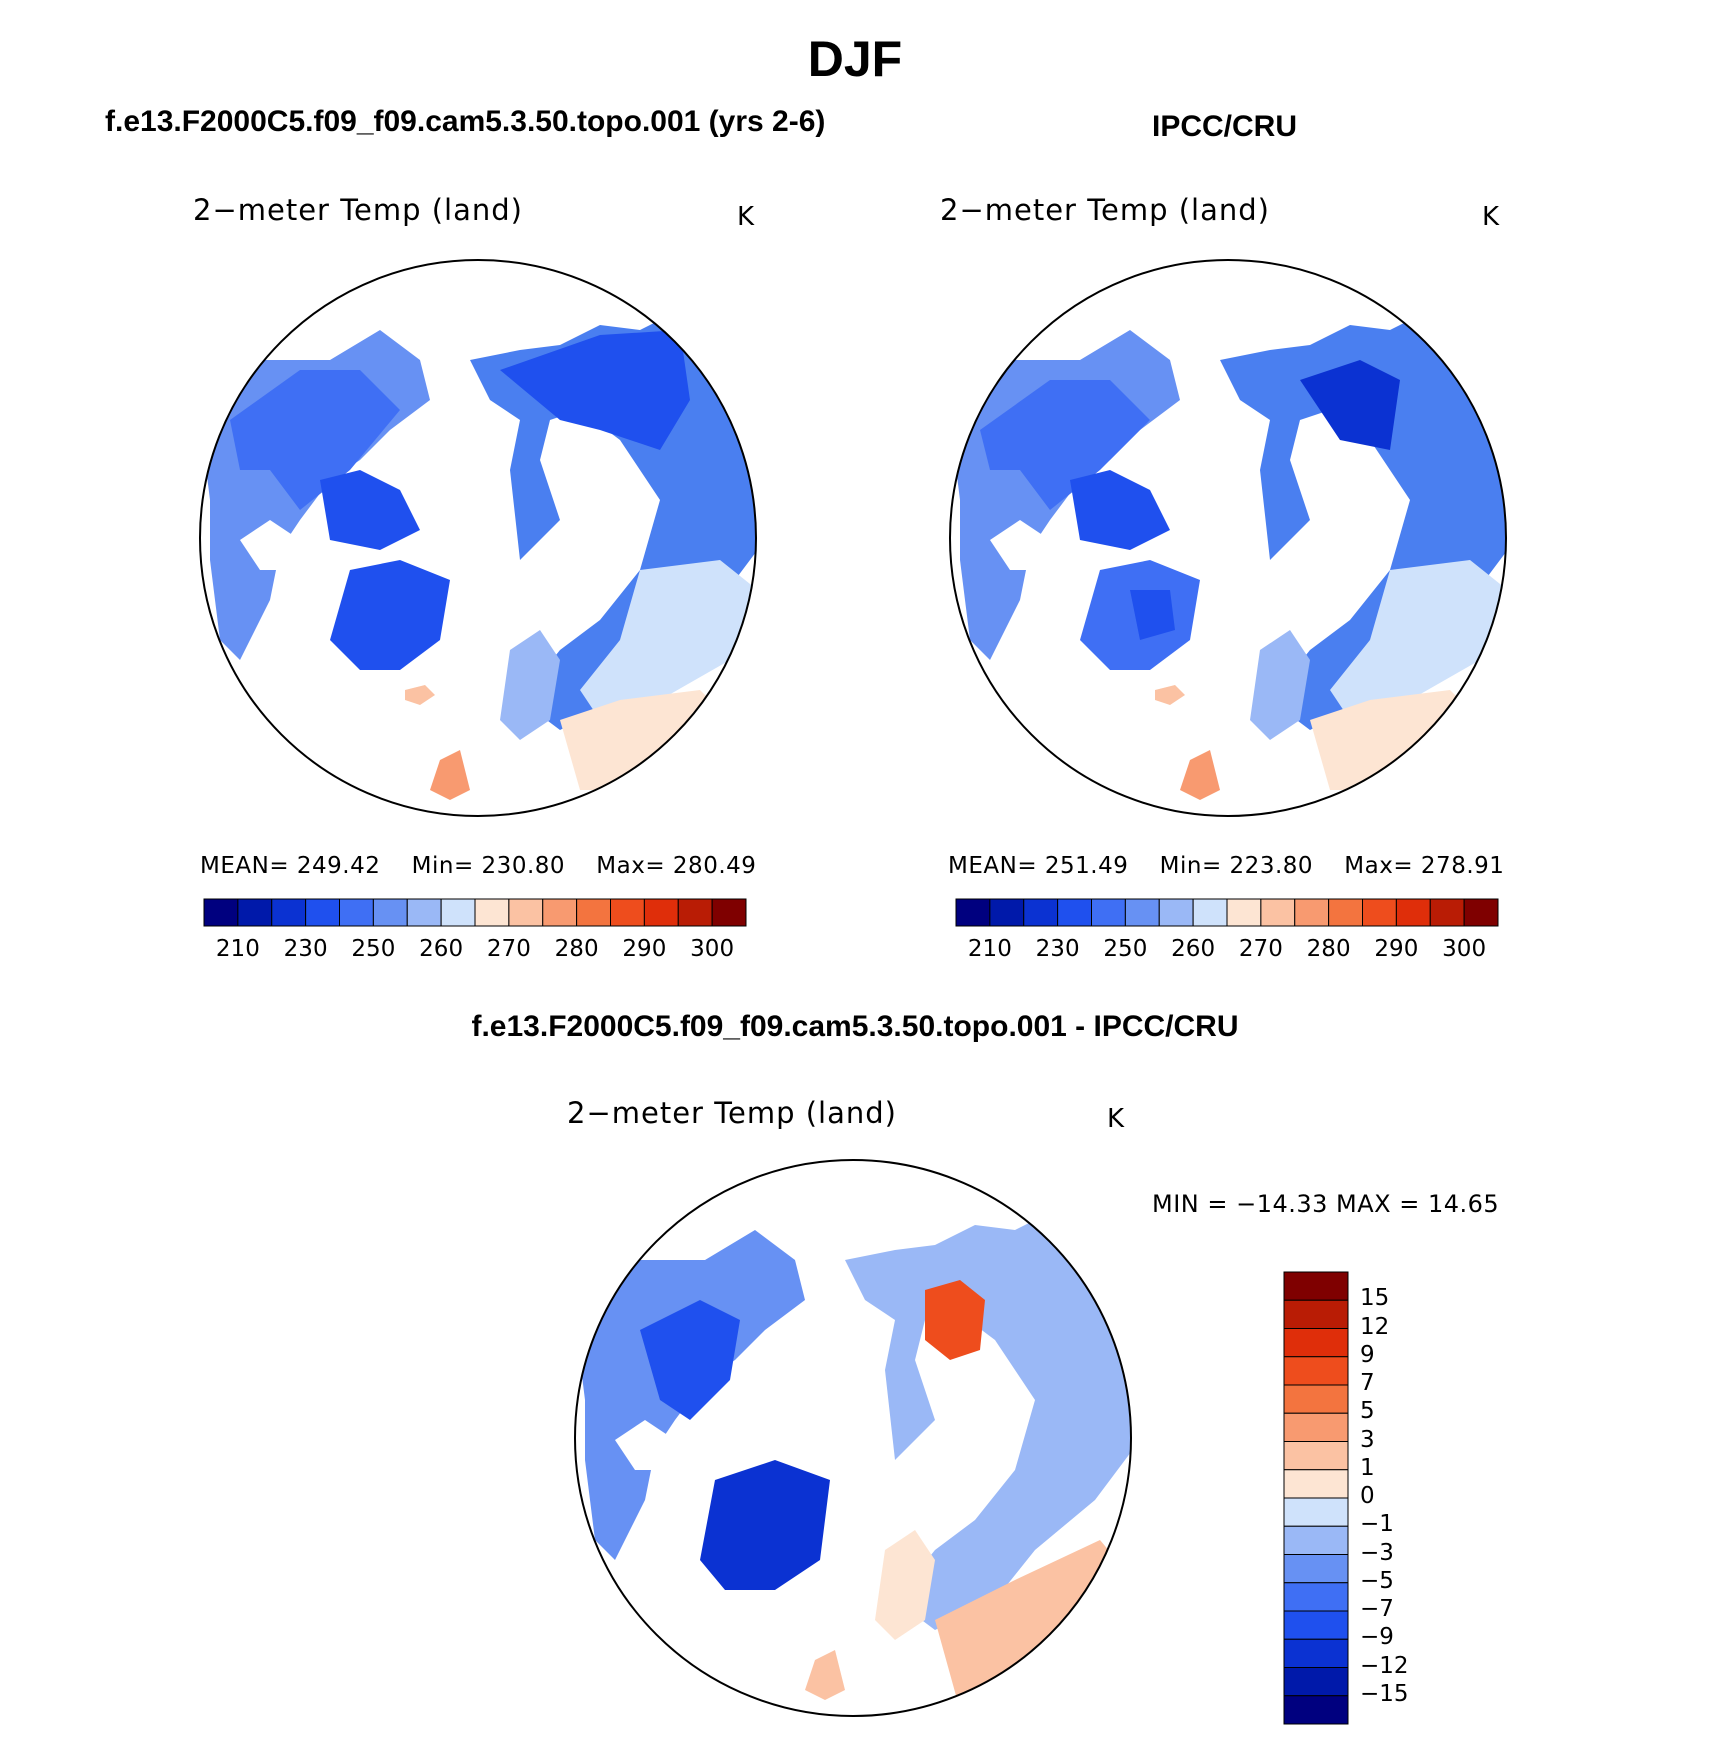  What do you see at coordinates (1384, 1693) in the screenshot?
I see `diff-colorbar-tick-label: −15` at bounding box center [1384, 1693].